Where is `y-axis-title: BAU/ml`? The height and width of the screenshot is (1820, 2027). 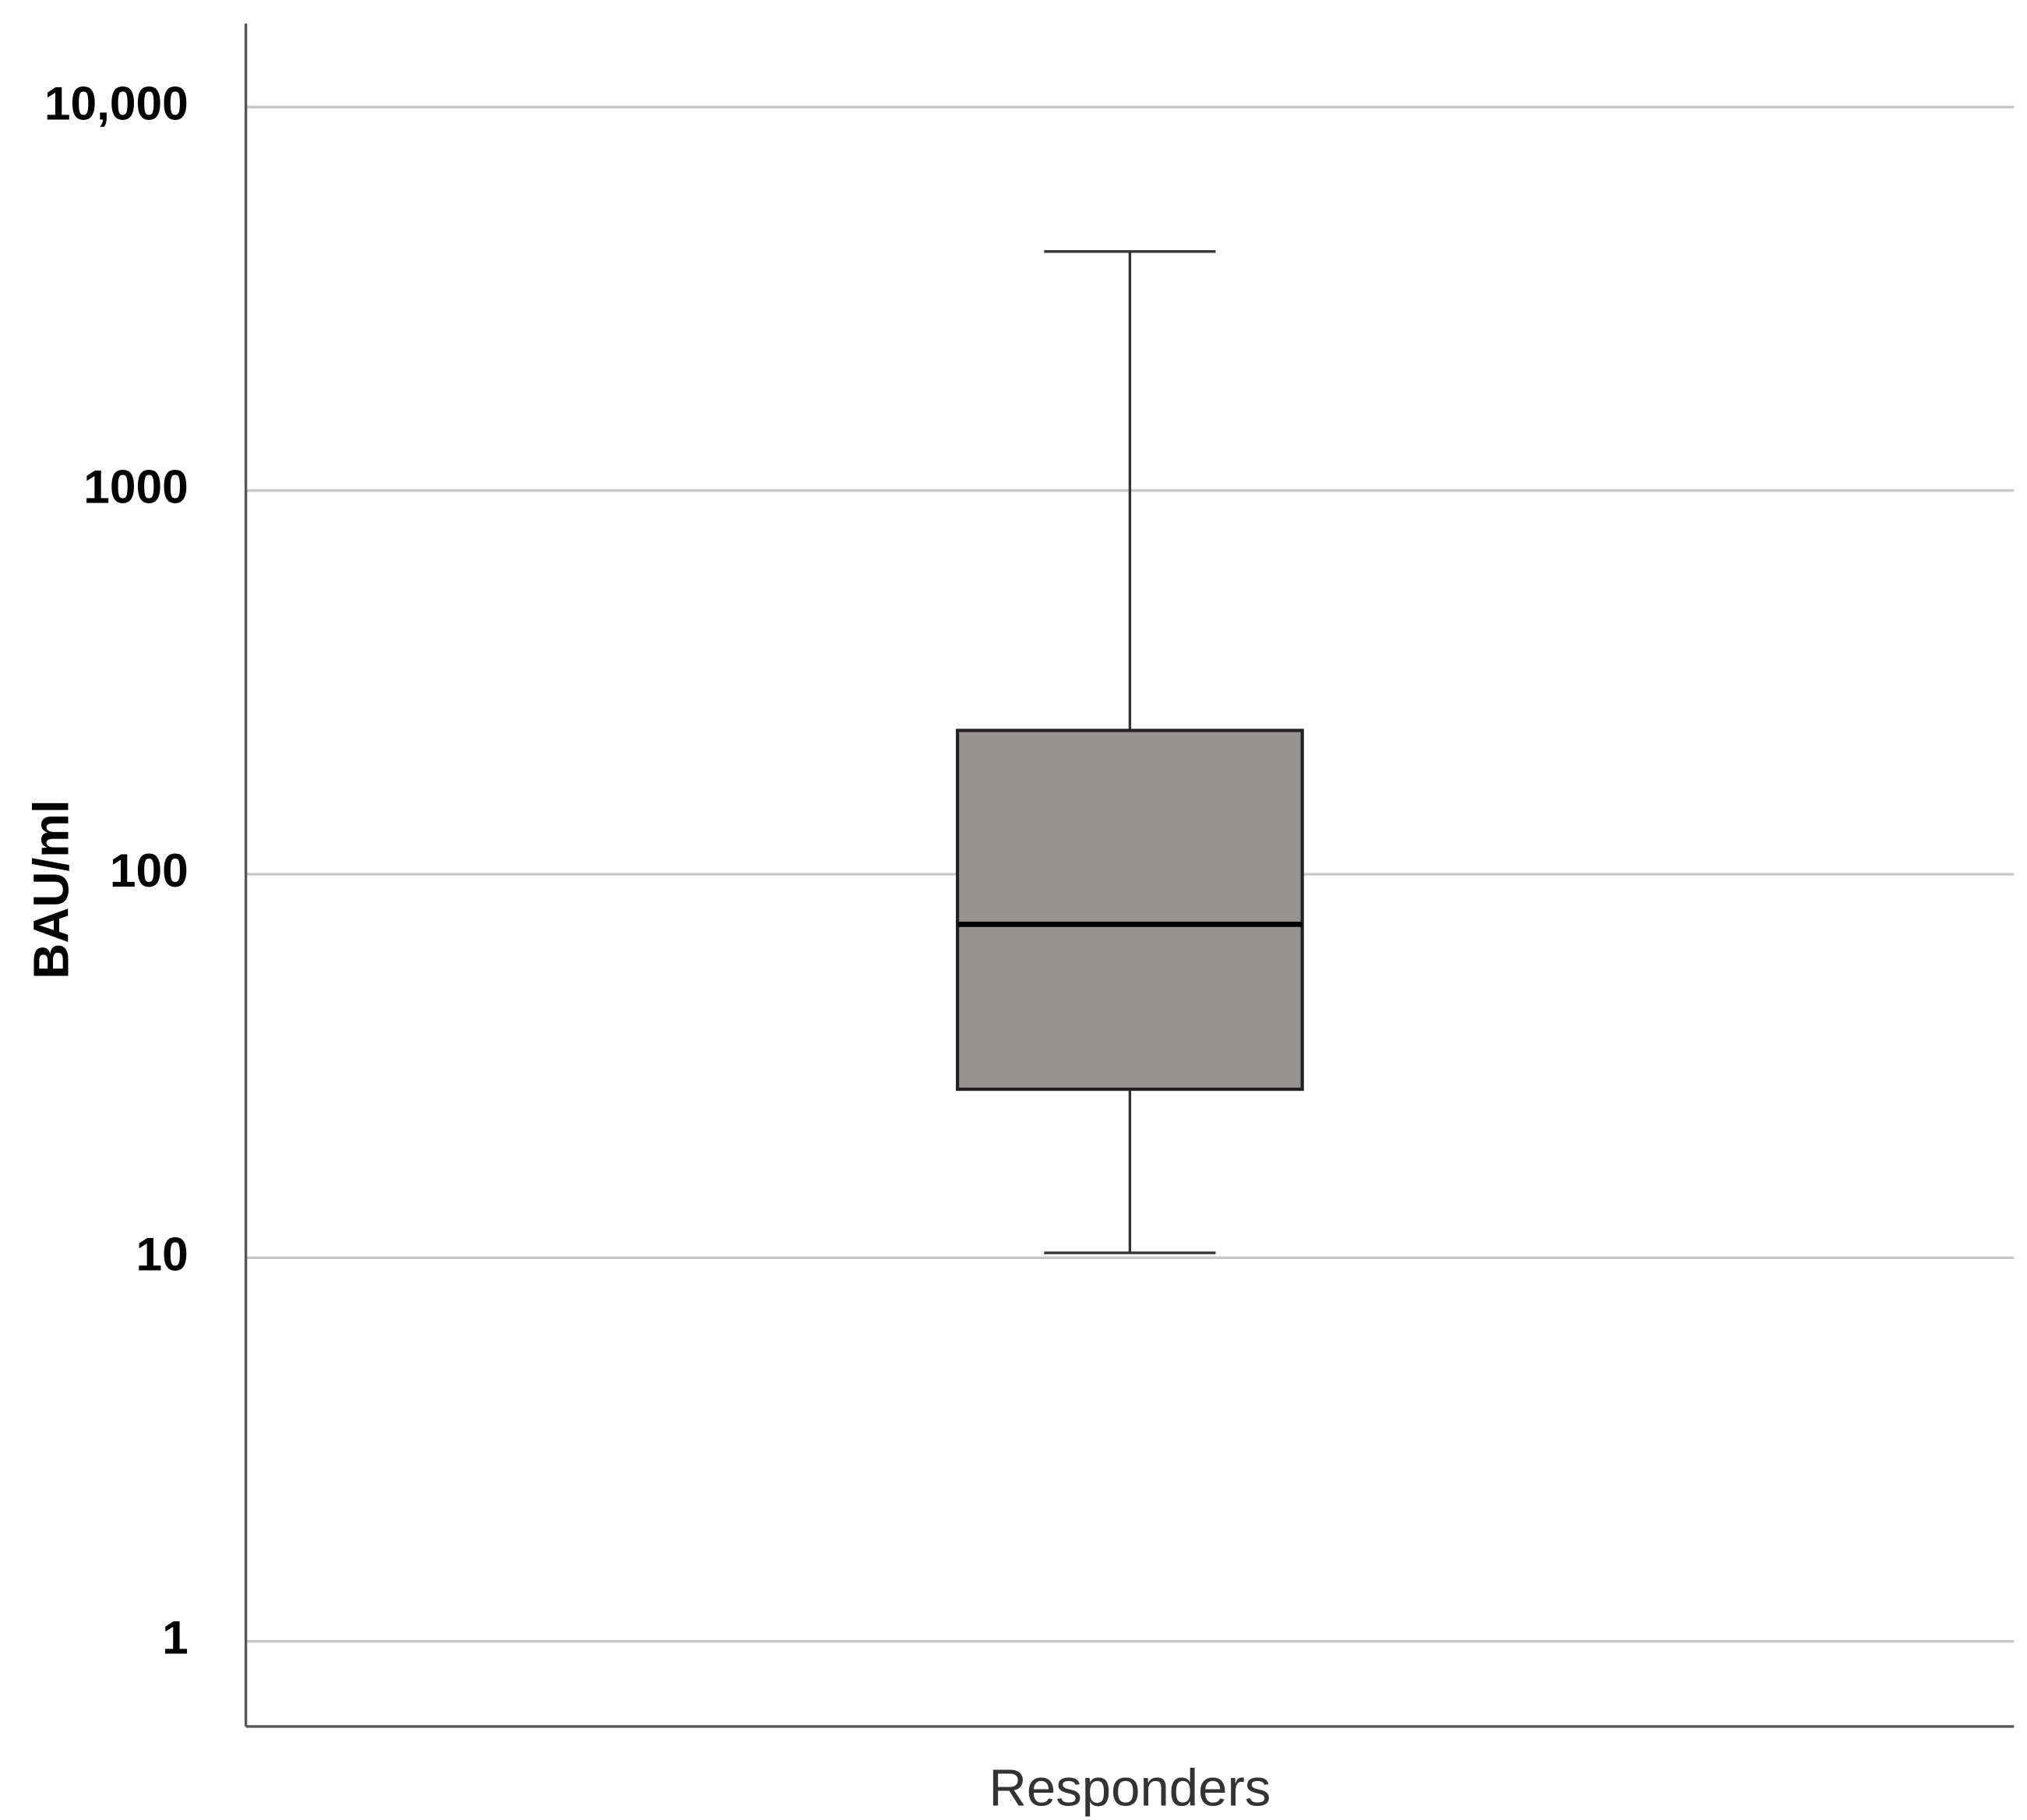
y-axis-title: BAU/ml is located at coordinates (51, 889).